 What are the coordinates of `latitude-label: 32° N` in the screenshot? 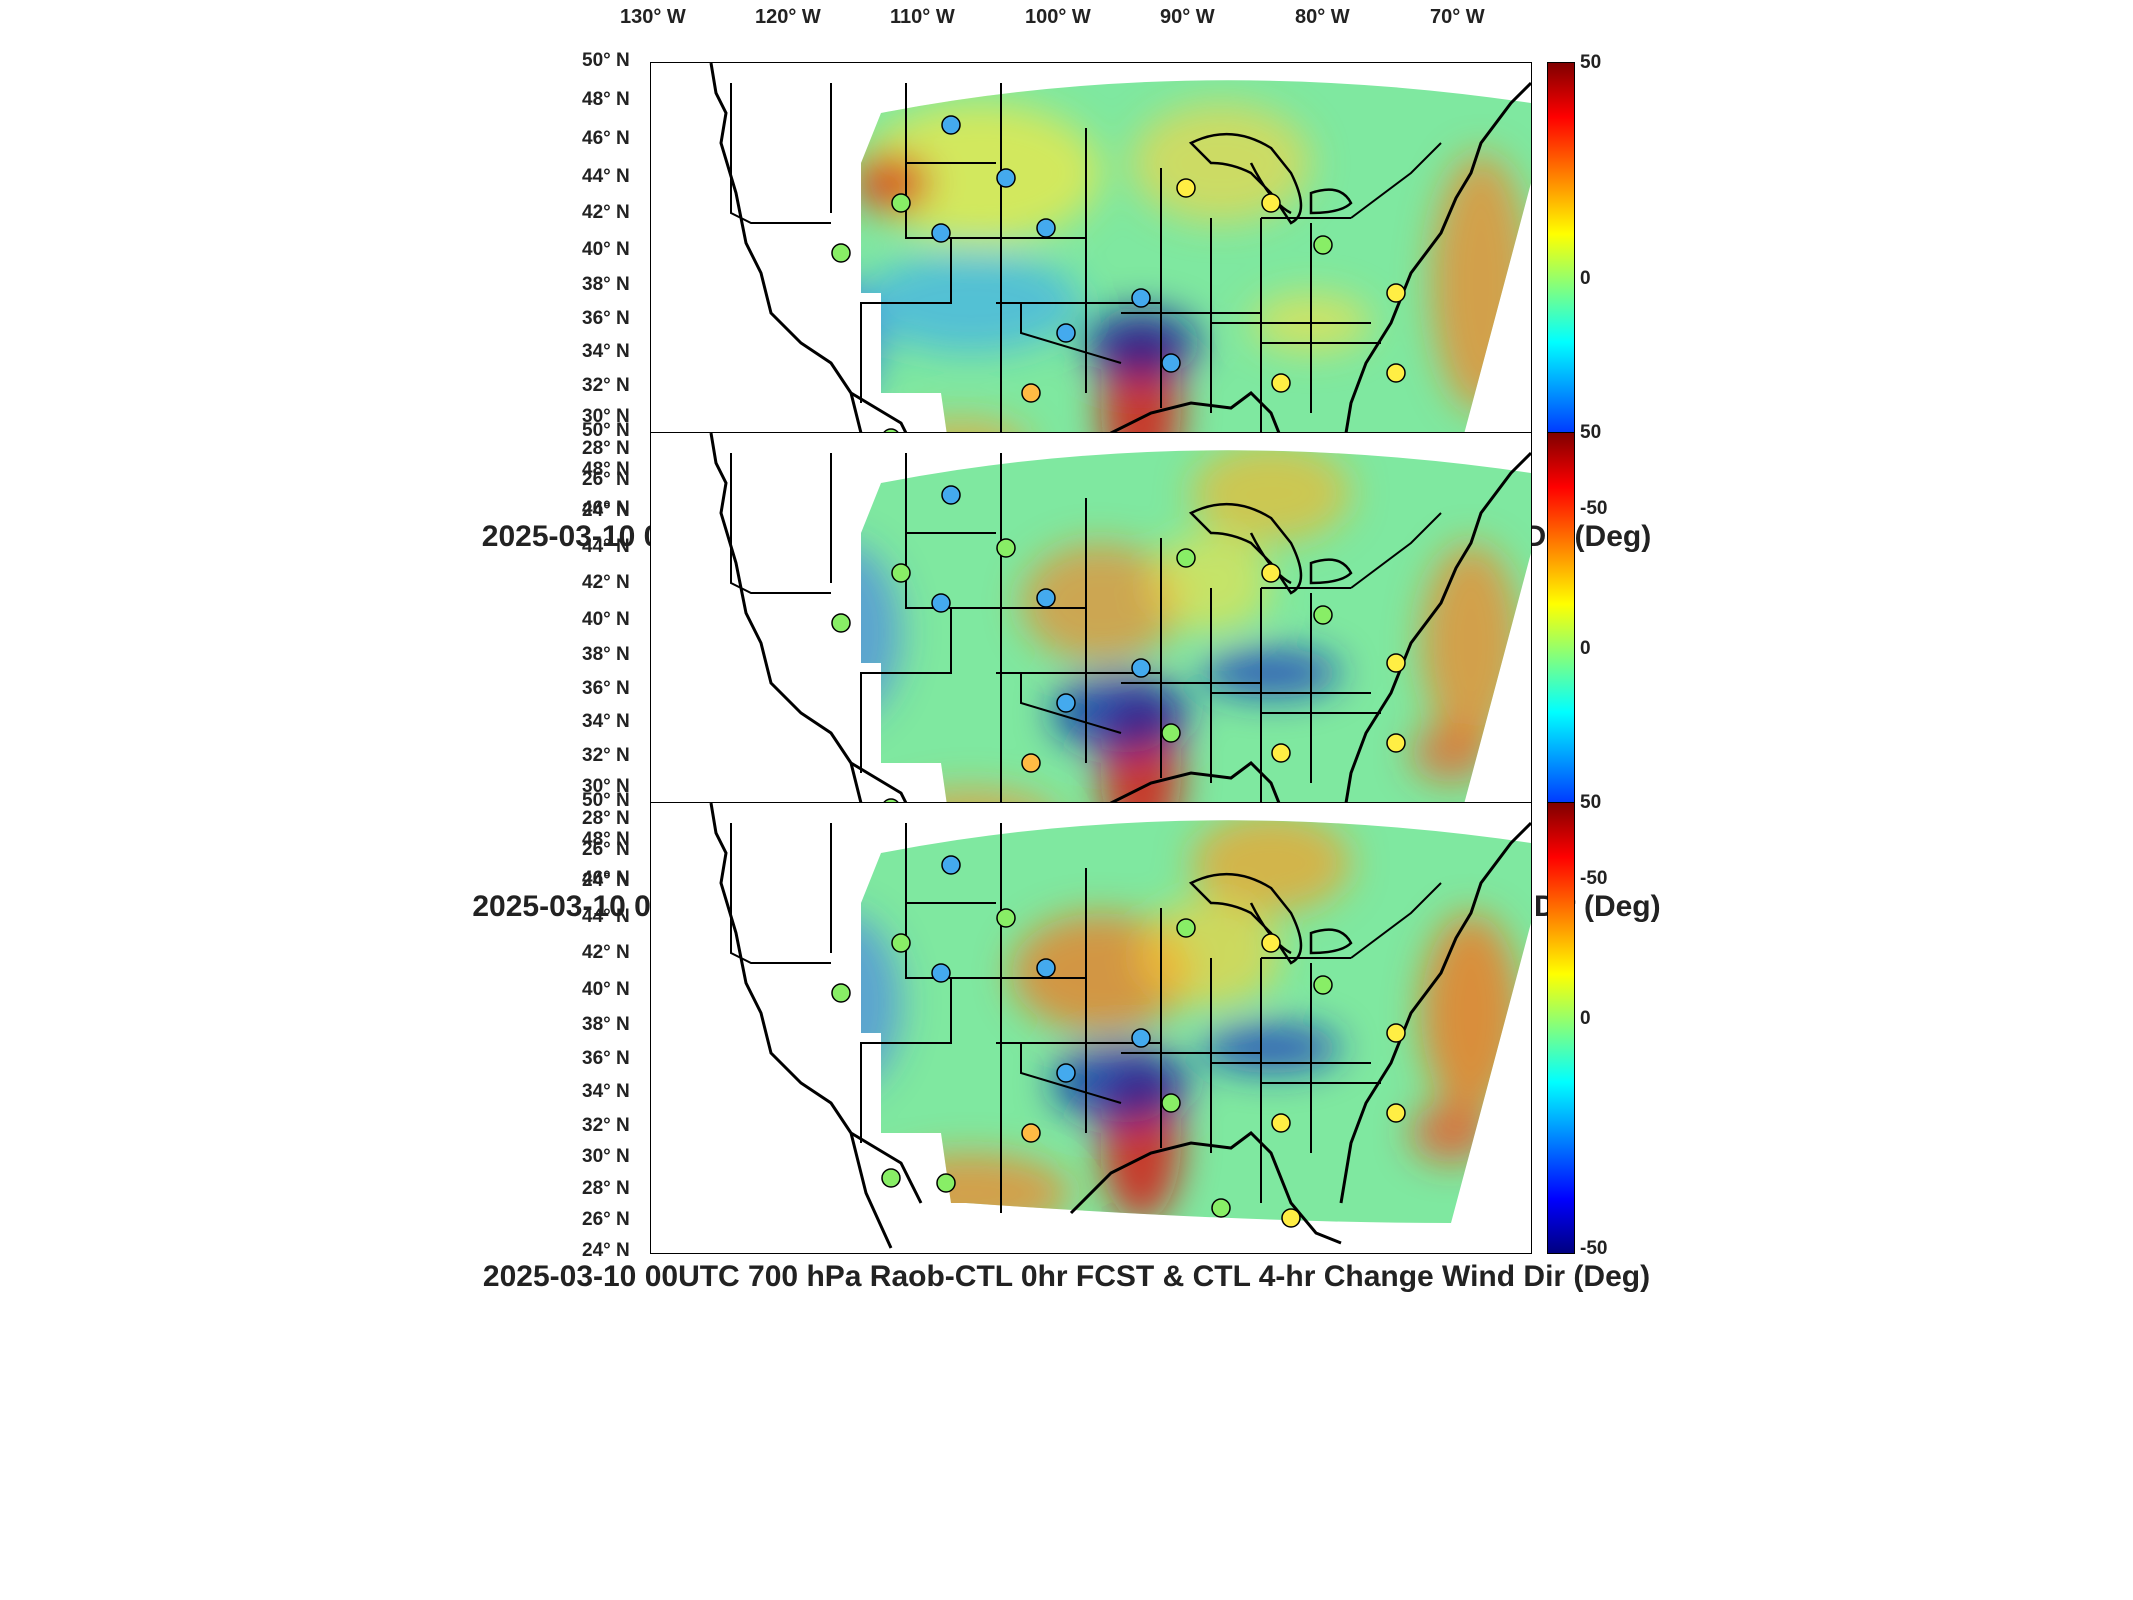 It's located at (606, 1125).